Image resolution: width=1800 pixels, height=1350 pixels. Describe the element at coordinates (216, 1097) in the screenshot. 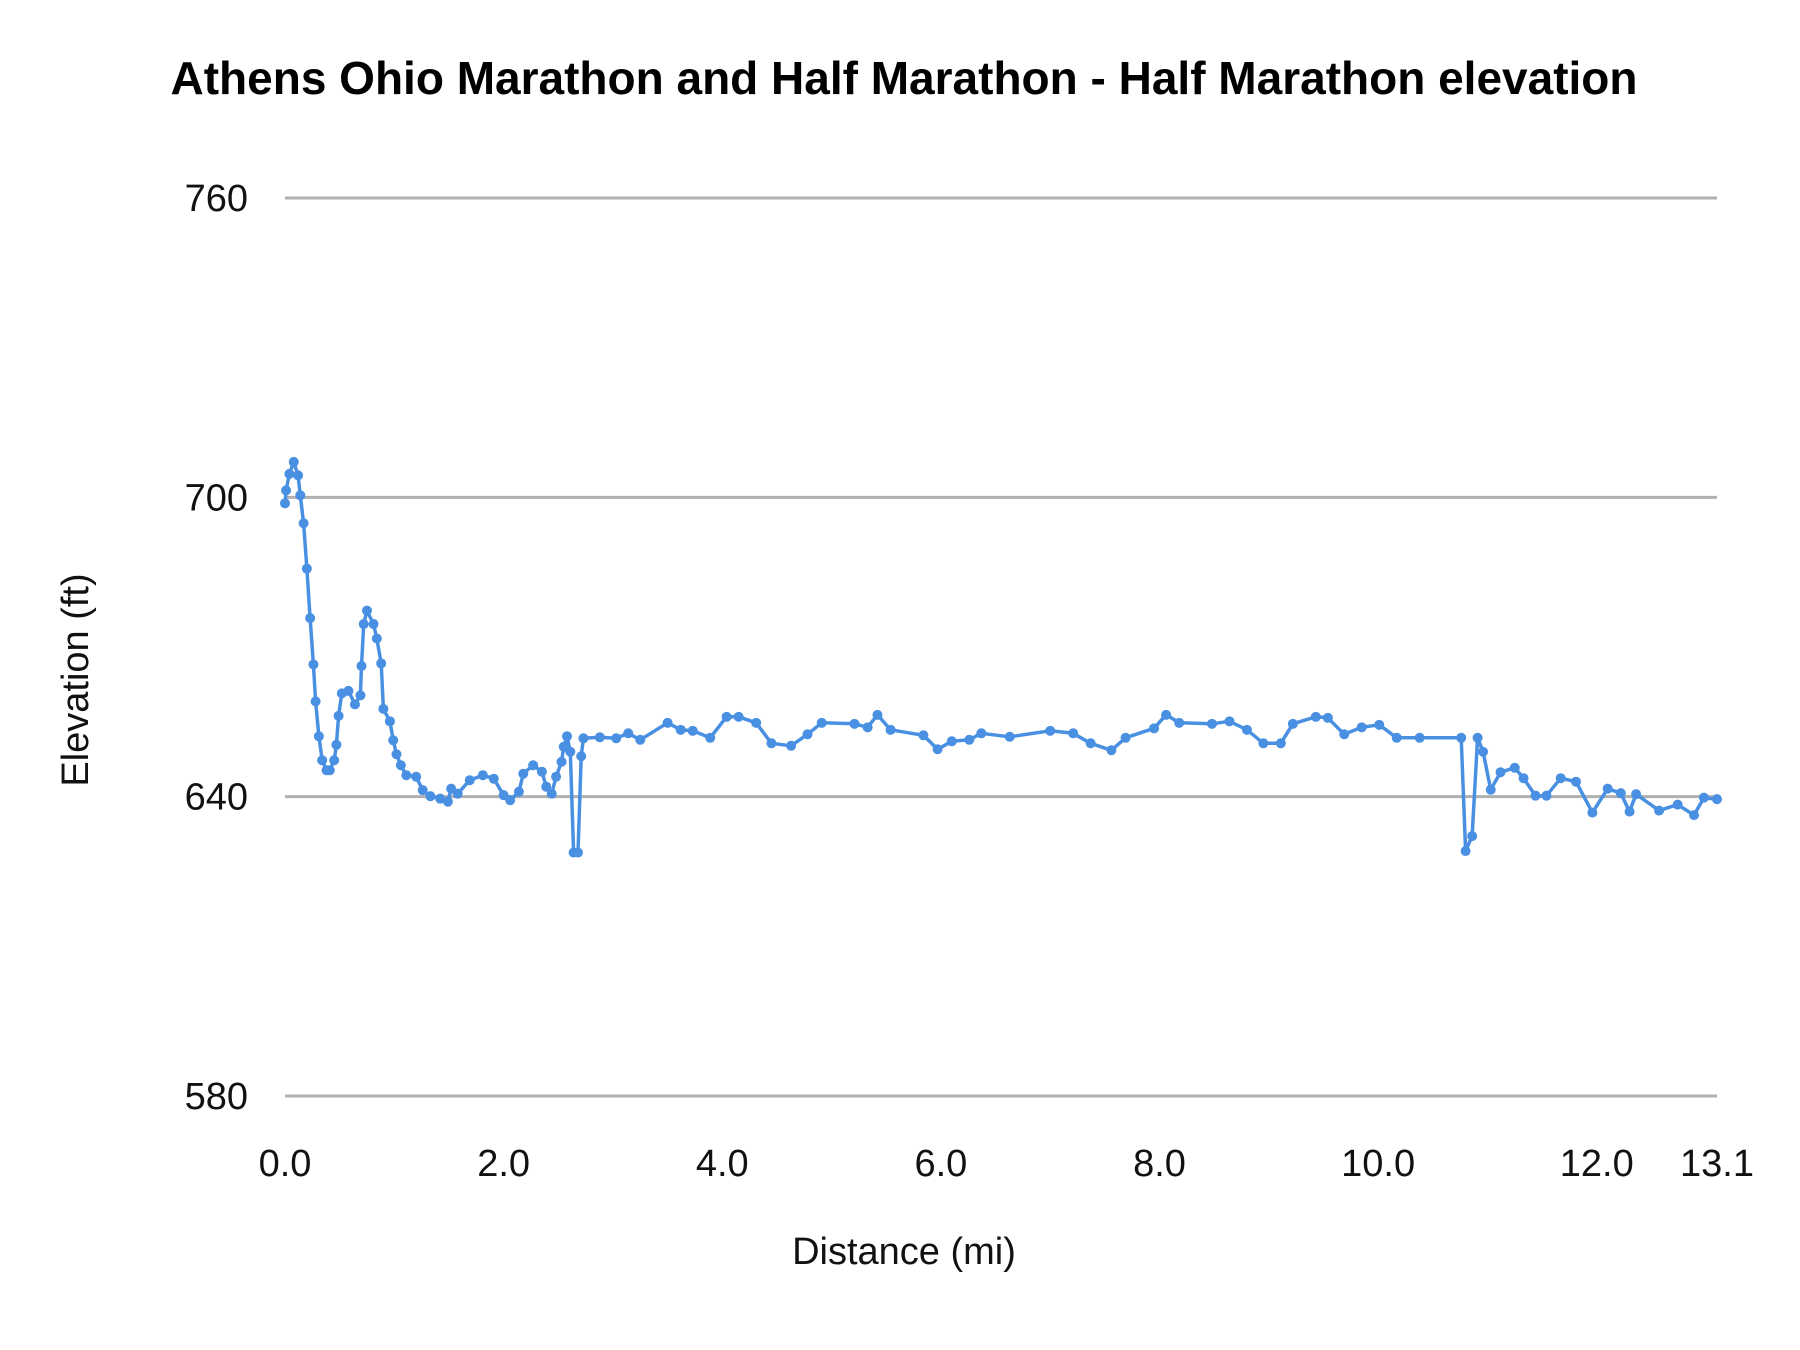

I see `y-tick-label: 580` at that location.